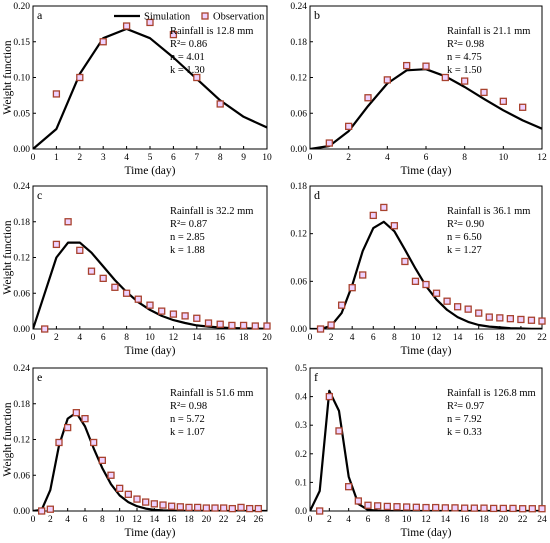 The height and width of the screenshot is (543, 550). Describe the element at coordinates (317, 15) in the screenshot. I see `panel-label: b` at that location.